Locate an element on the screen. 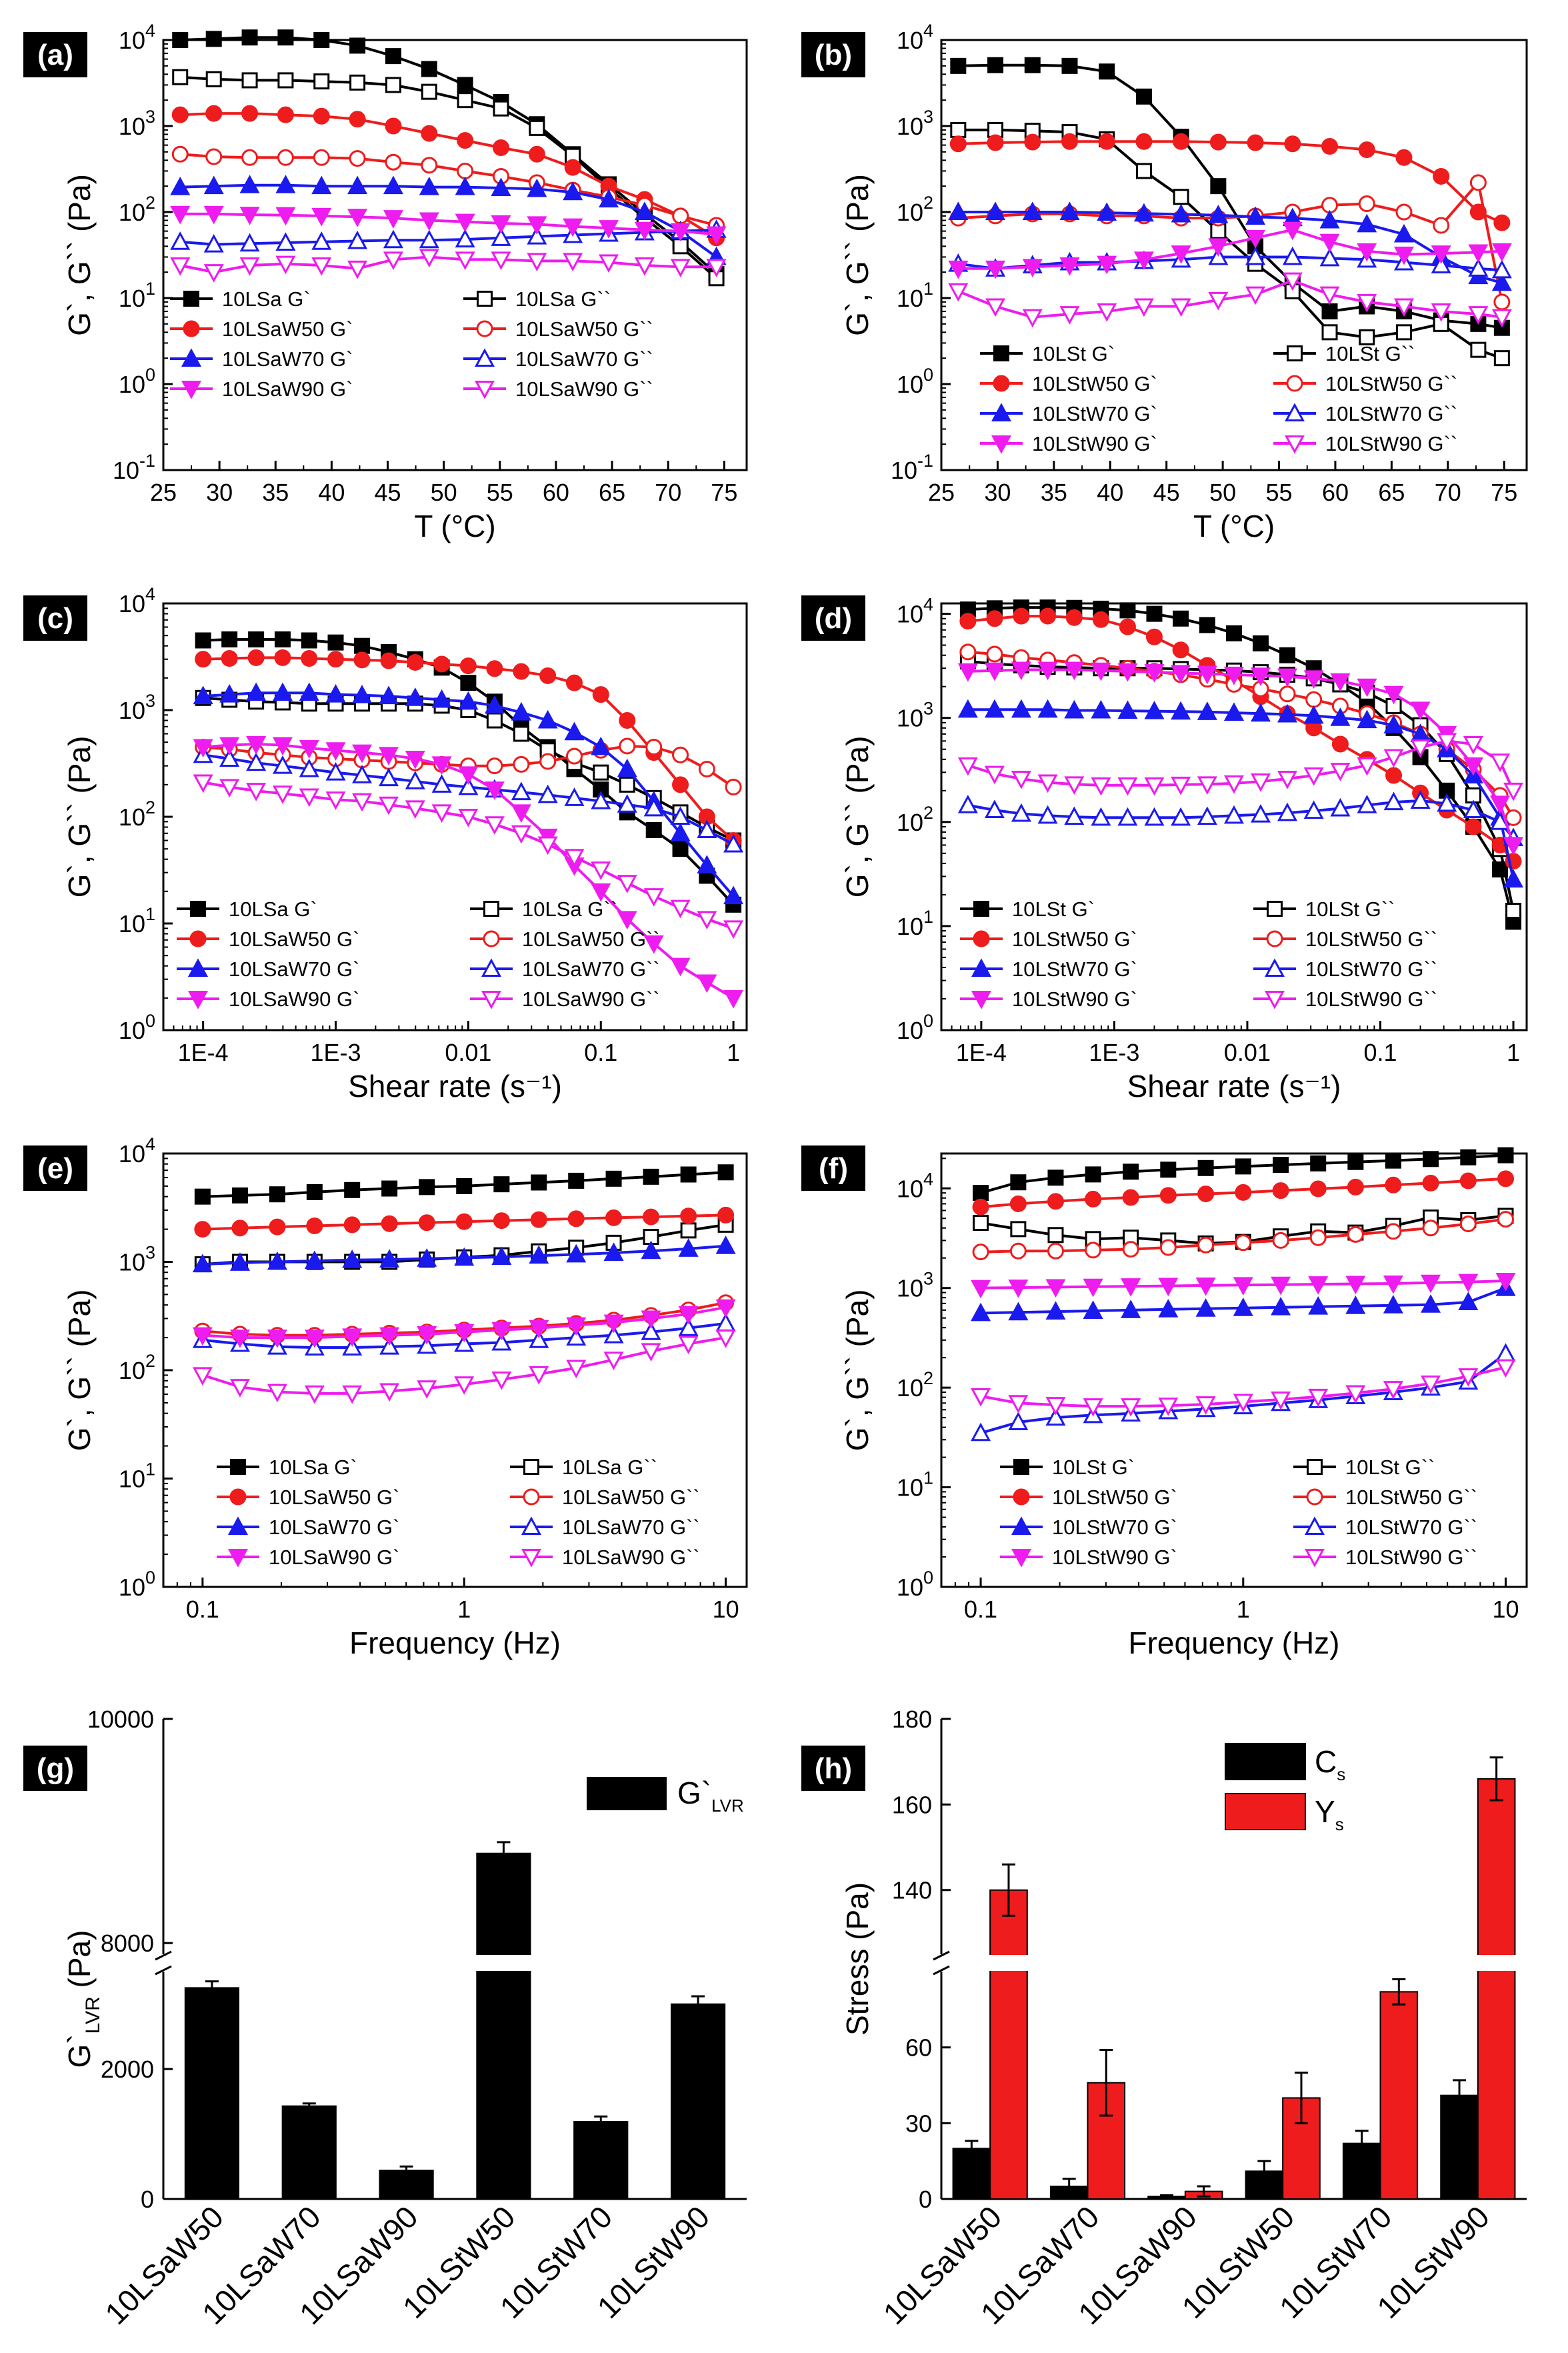 The image size is (1568, 2353). y-tick-label: 10³ is located at coordinates (915, 1286).